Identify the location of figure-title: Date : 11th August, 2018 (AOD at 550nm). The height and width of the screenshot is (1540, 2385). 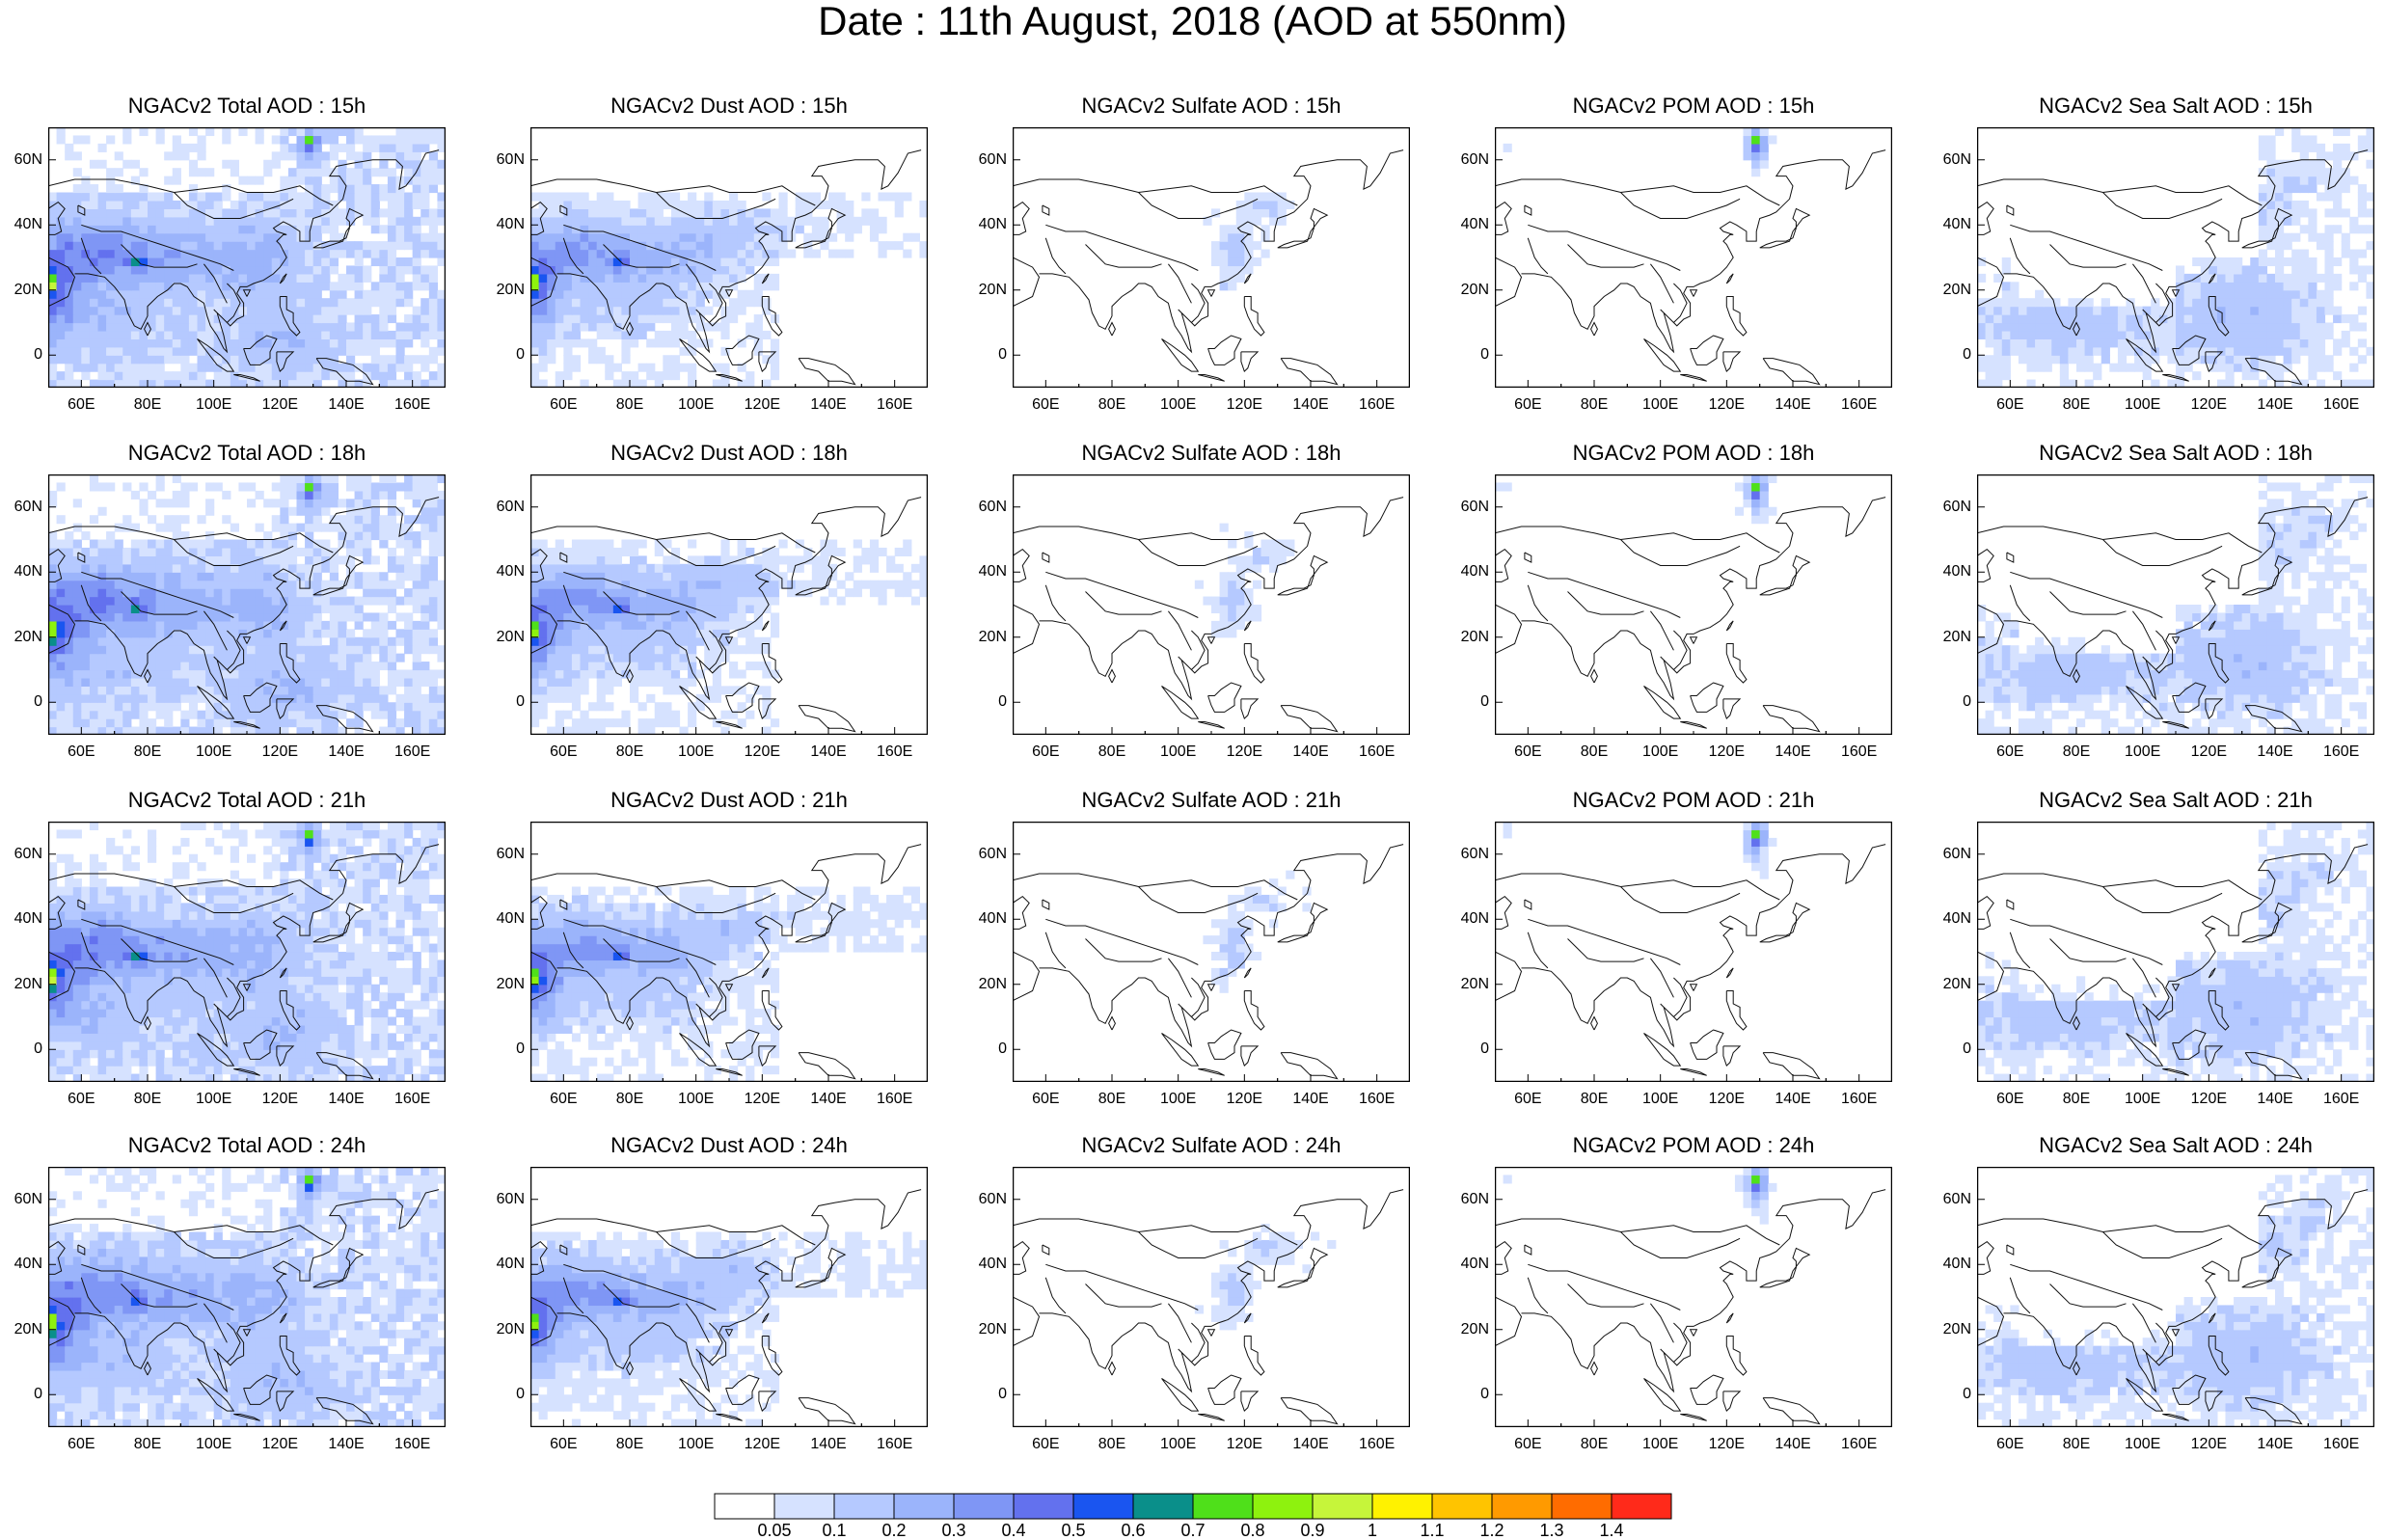
(1192, 21).